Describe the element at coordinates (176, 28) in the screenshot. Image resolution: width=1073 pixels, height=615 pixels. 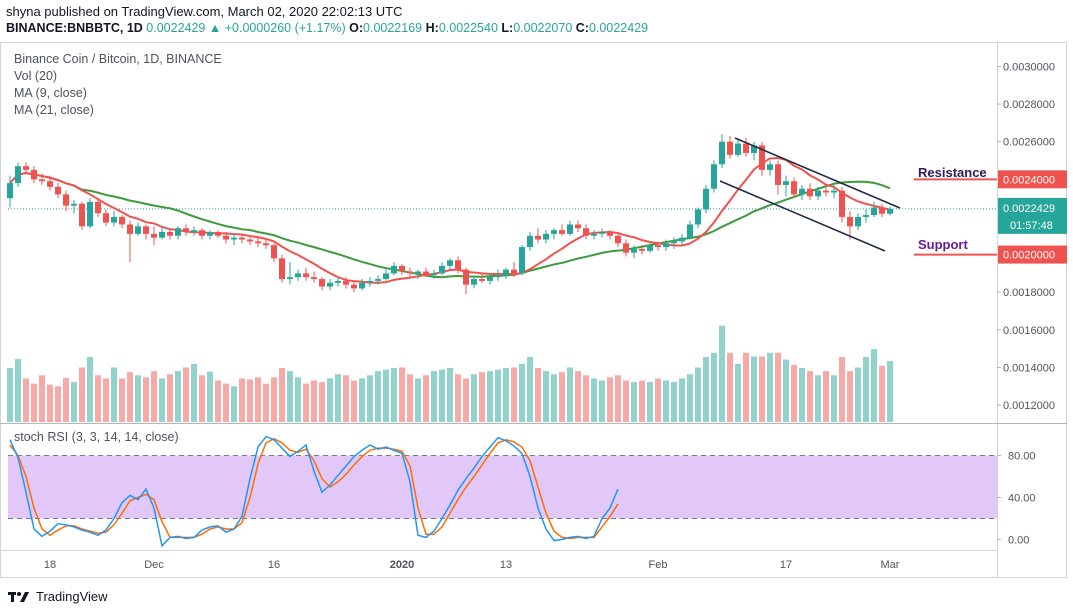
I see `last-price: 0.0022429` at that location.